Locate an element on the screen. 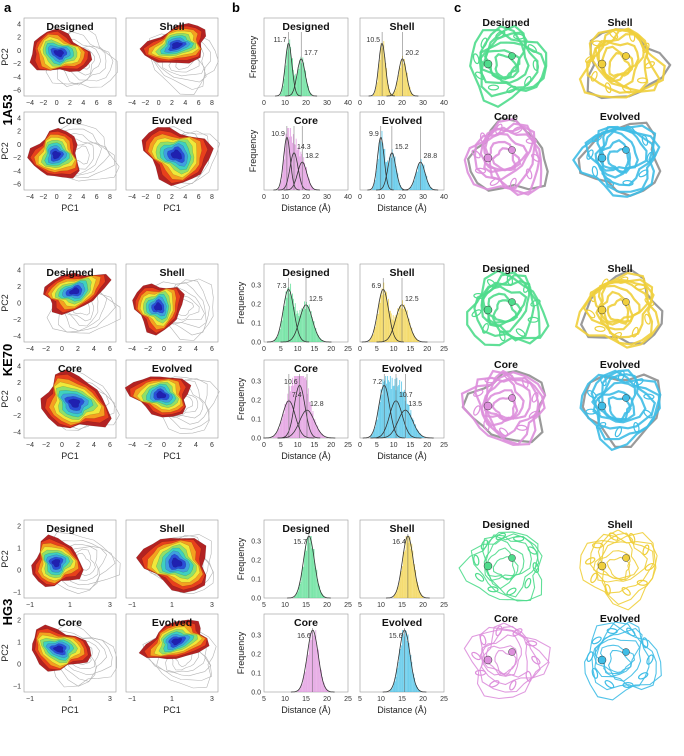 The image size is (684, 756). structure-title-shell: Shell is located at coordinates (619, 269).